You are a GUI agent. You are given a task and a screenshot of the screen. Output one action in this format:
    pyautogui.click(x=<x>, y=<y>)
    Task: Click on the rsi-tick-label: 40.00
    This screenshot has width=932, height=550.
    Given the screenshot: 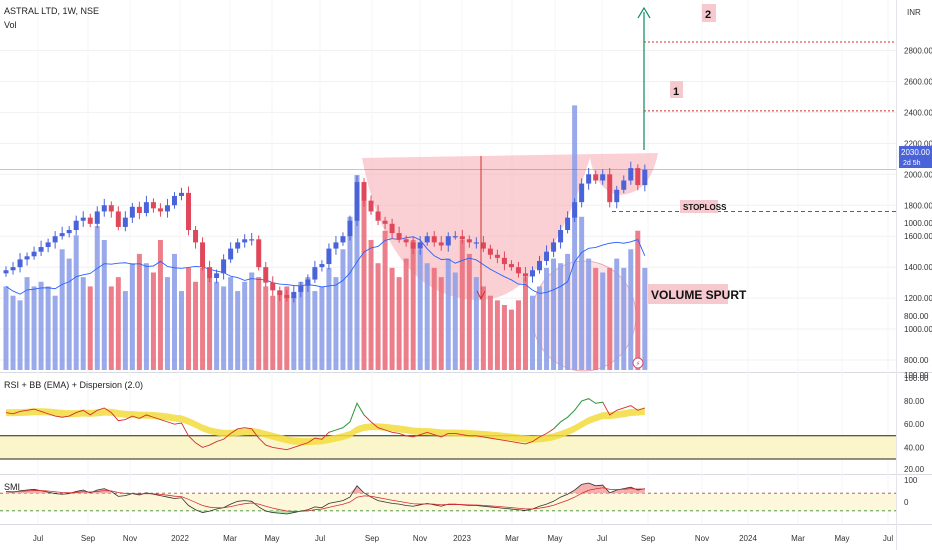 What is the action you would take?
    pyautogui.click(x=914, y=447)
    